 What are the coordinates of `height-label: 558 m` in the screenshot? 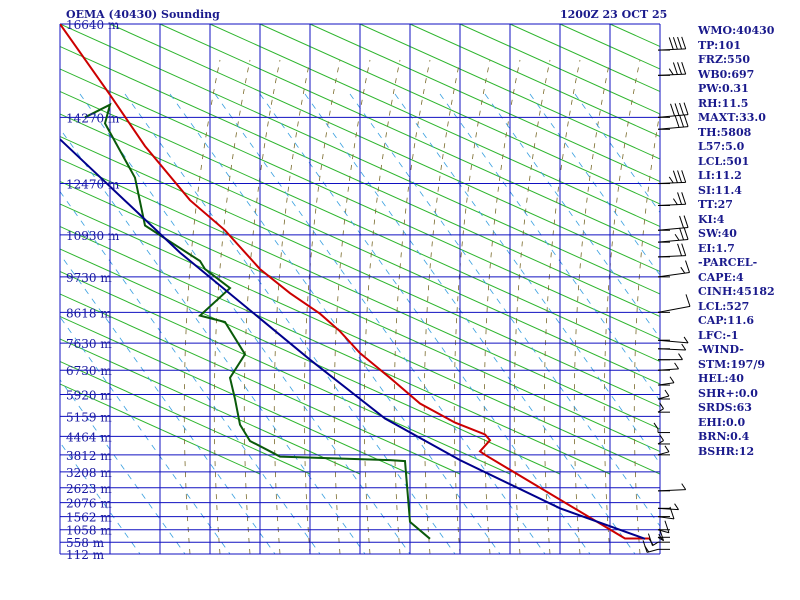 It's located at (85, 543).